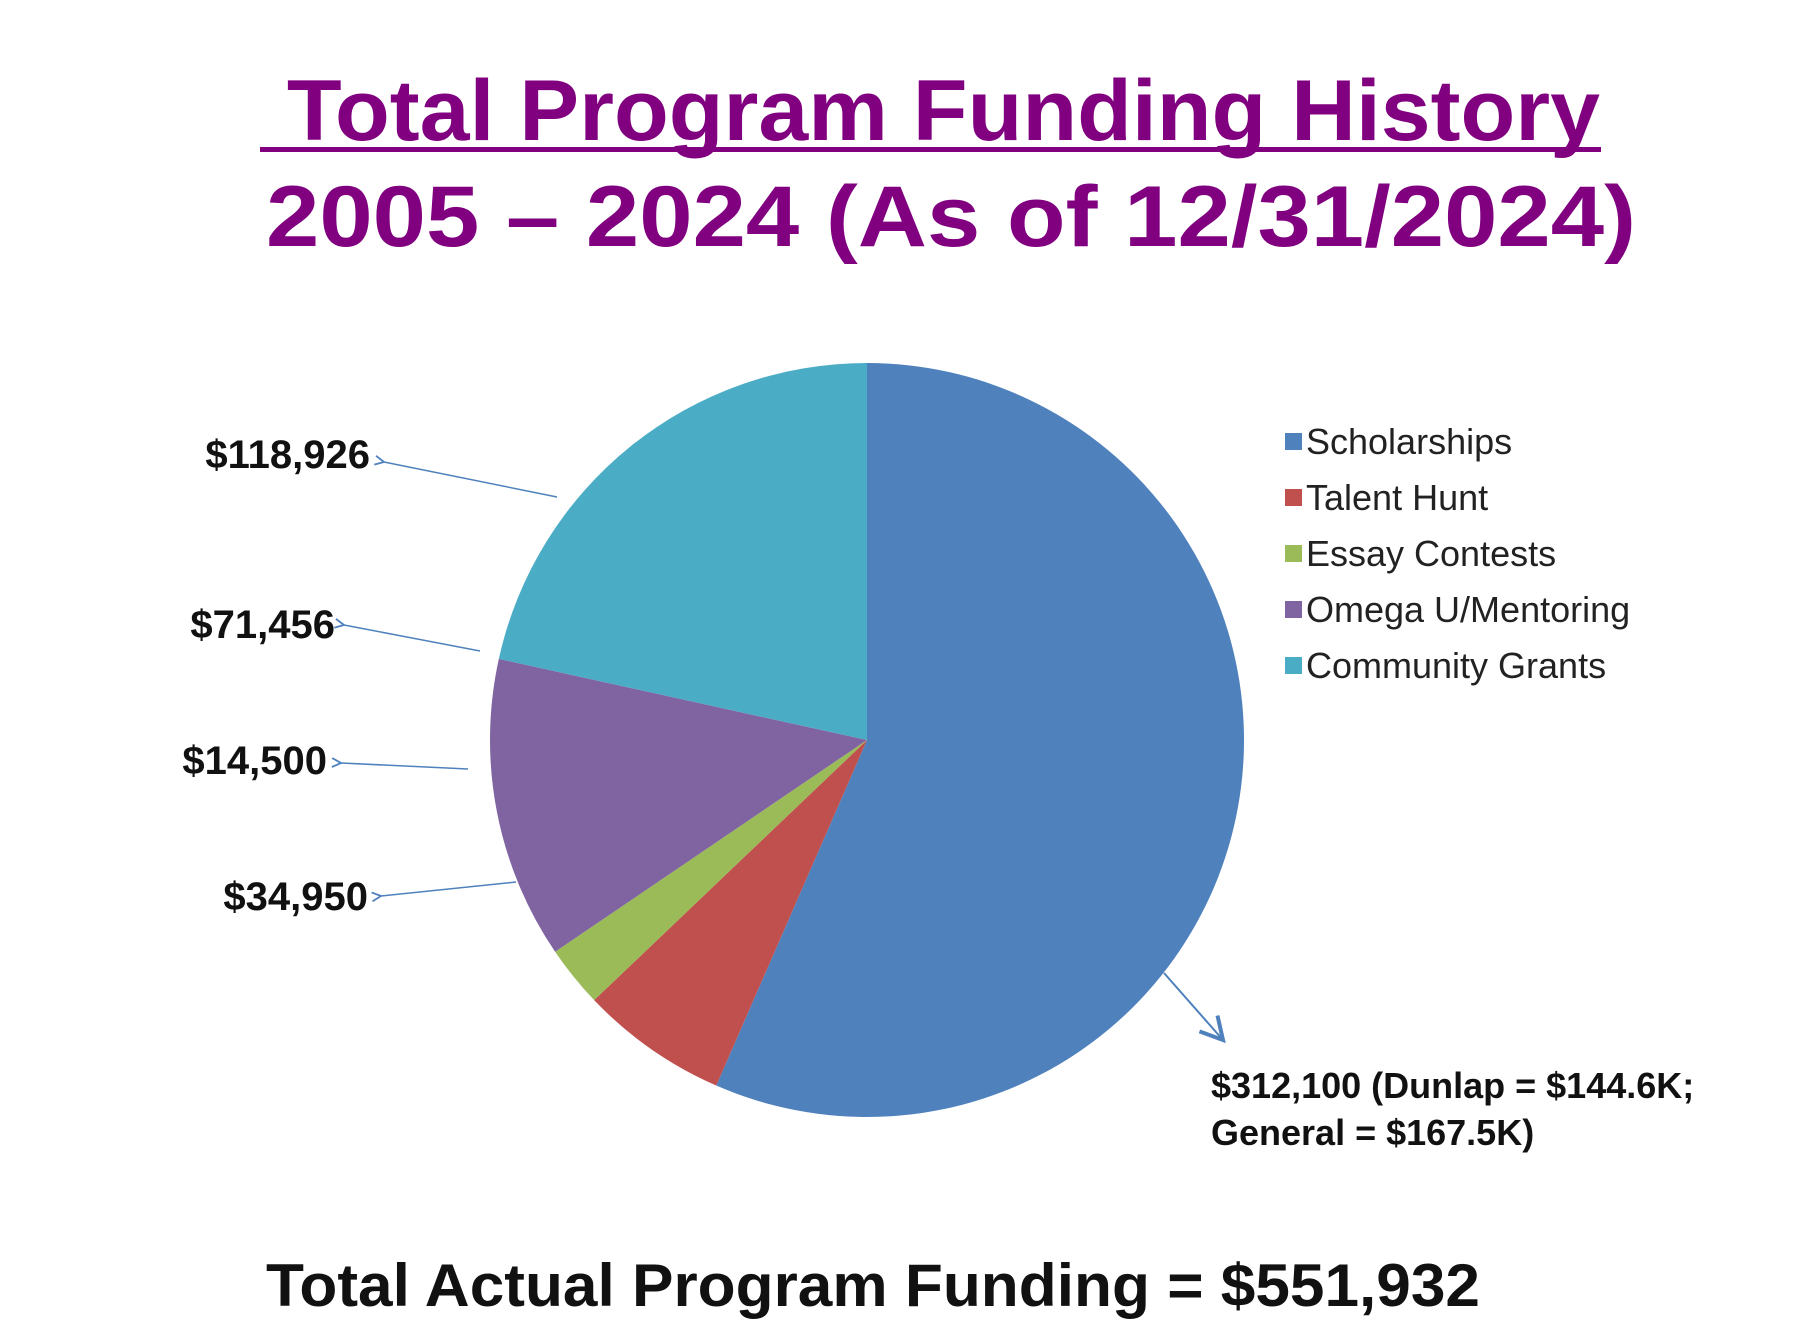  I want to click on legend-label-omega-u: Omega U/Mentoring, so click(1468, 609).